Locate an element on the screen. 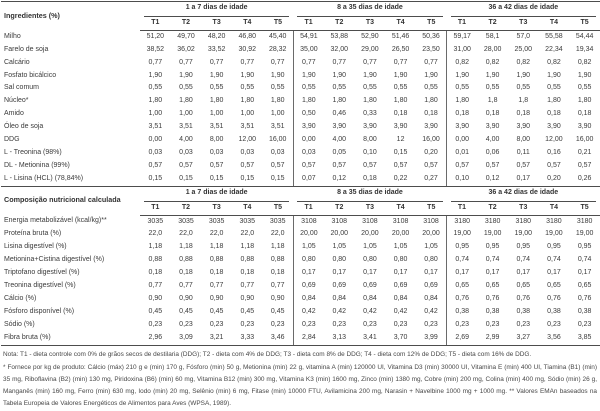 The width and height of the screenshot is (600, 411). row-label: Cálcio (%) is located at coordinates (20, 298).